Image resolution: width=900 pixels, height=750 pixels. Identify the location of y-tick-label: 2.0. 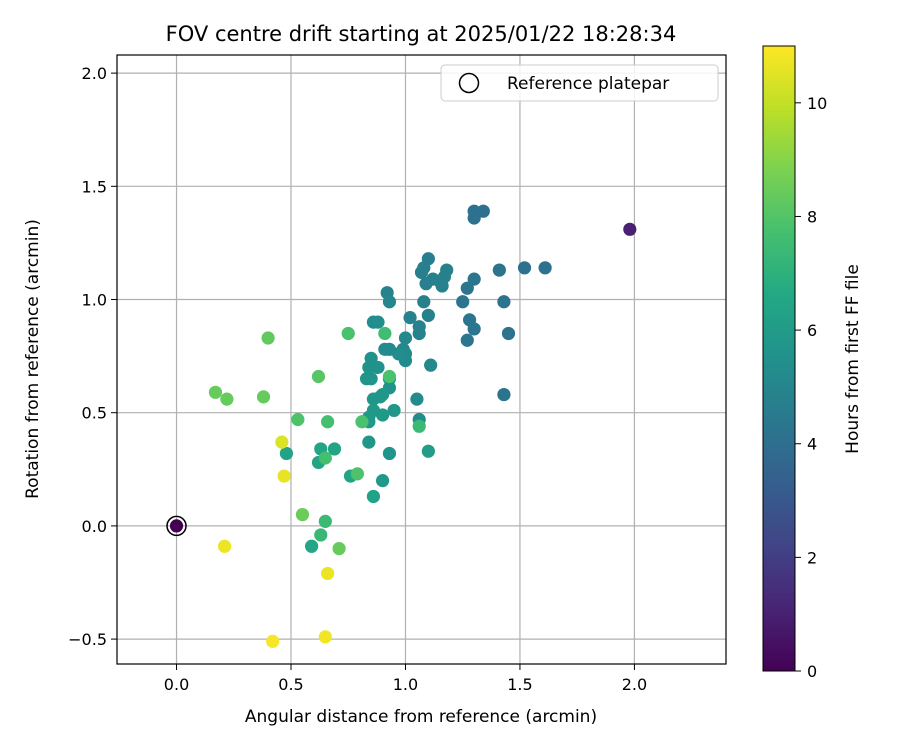
(94, 73).